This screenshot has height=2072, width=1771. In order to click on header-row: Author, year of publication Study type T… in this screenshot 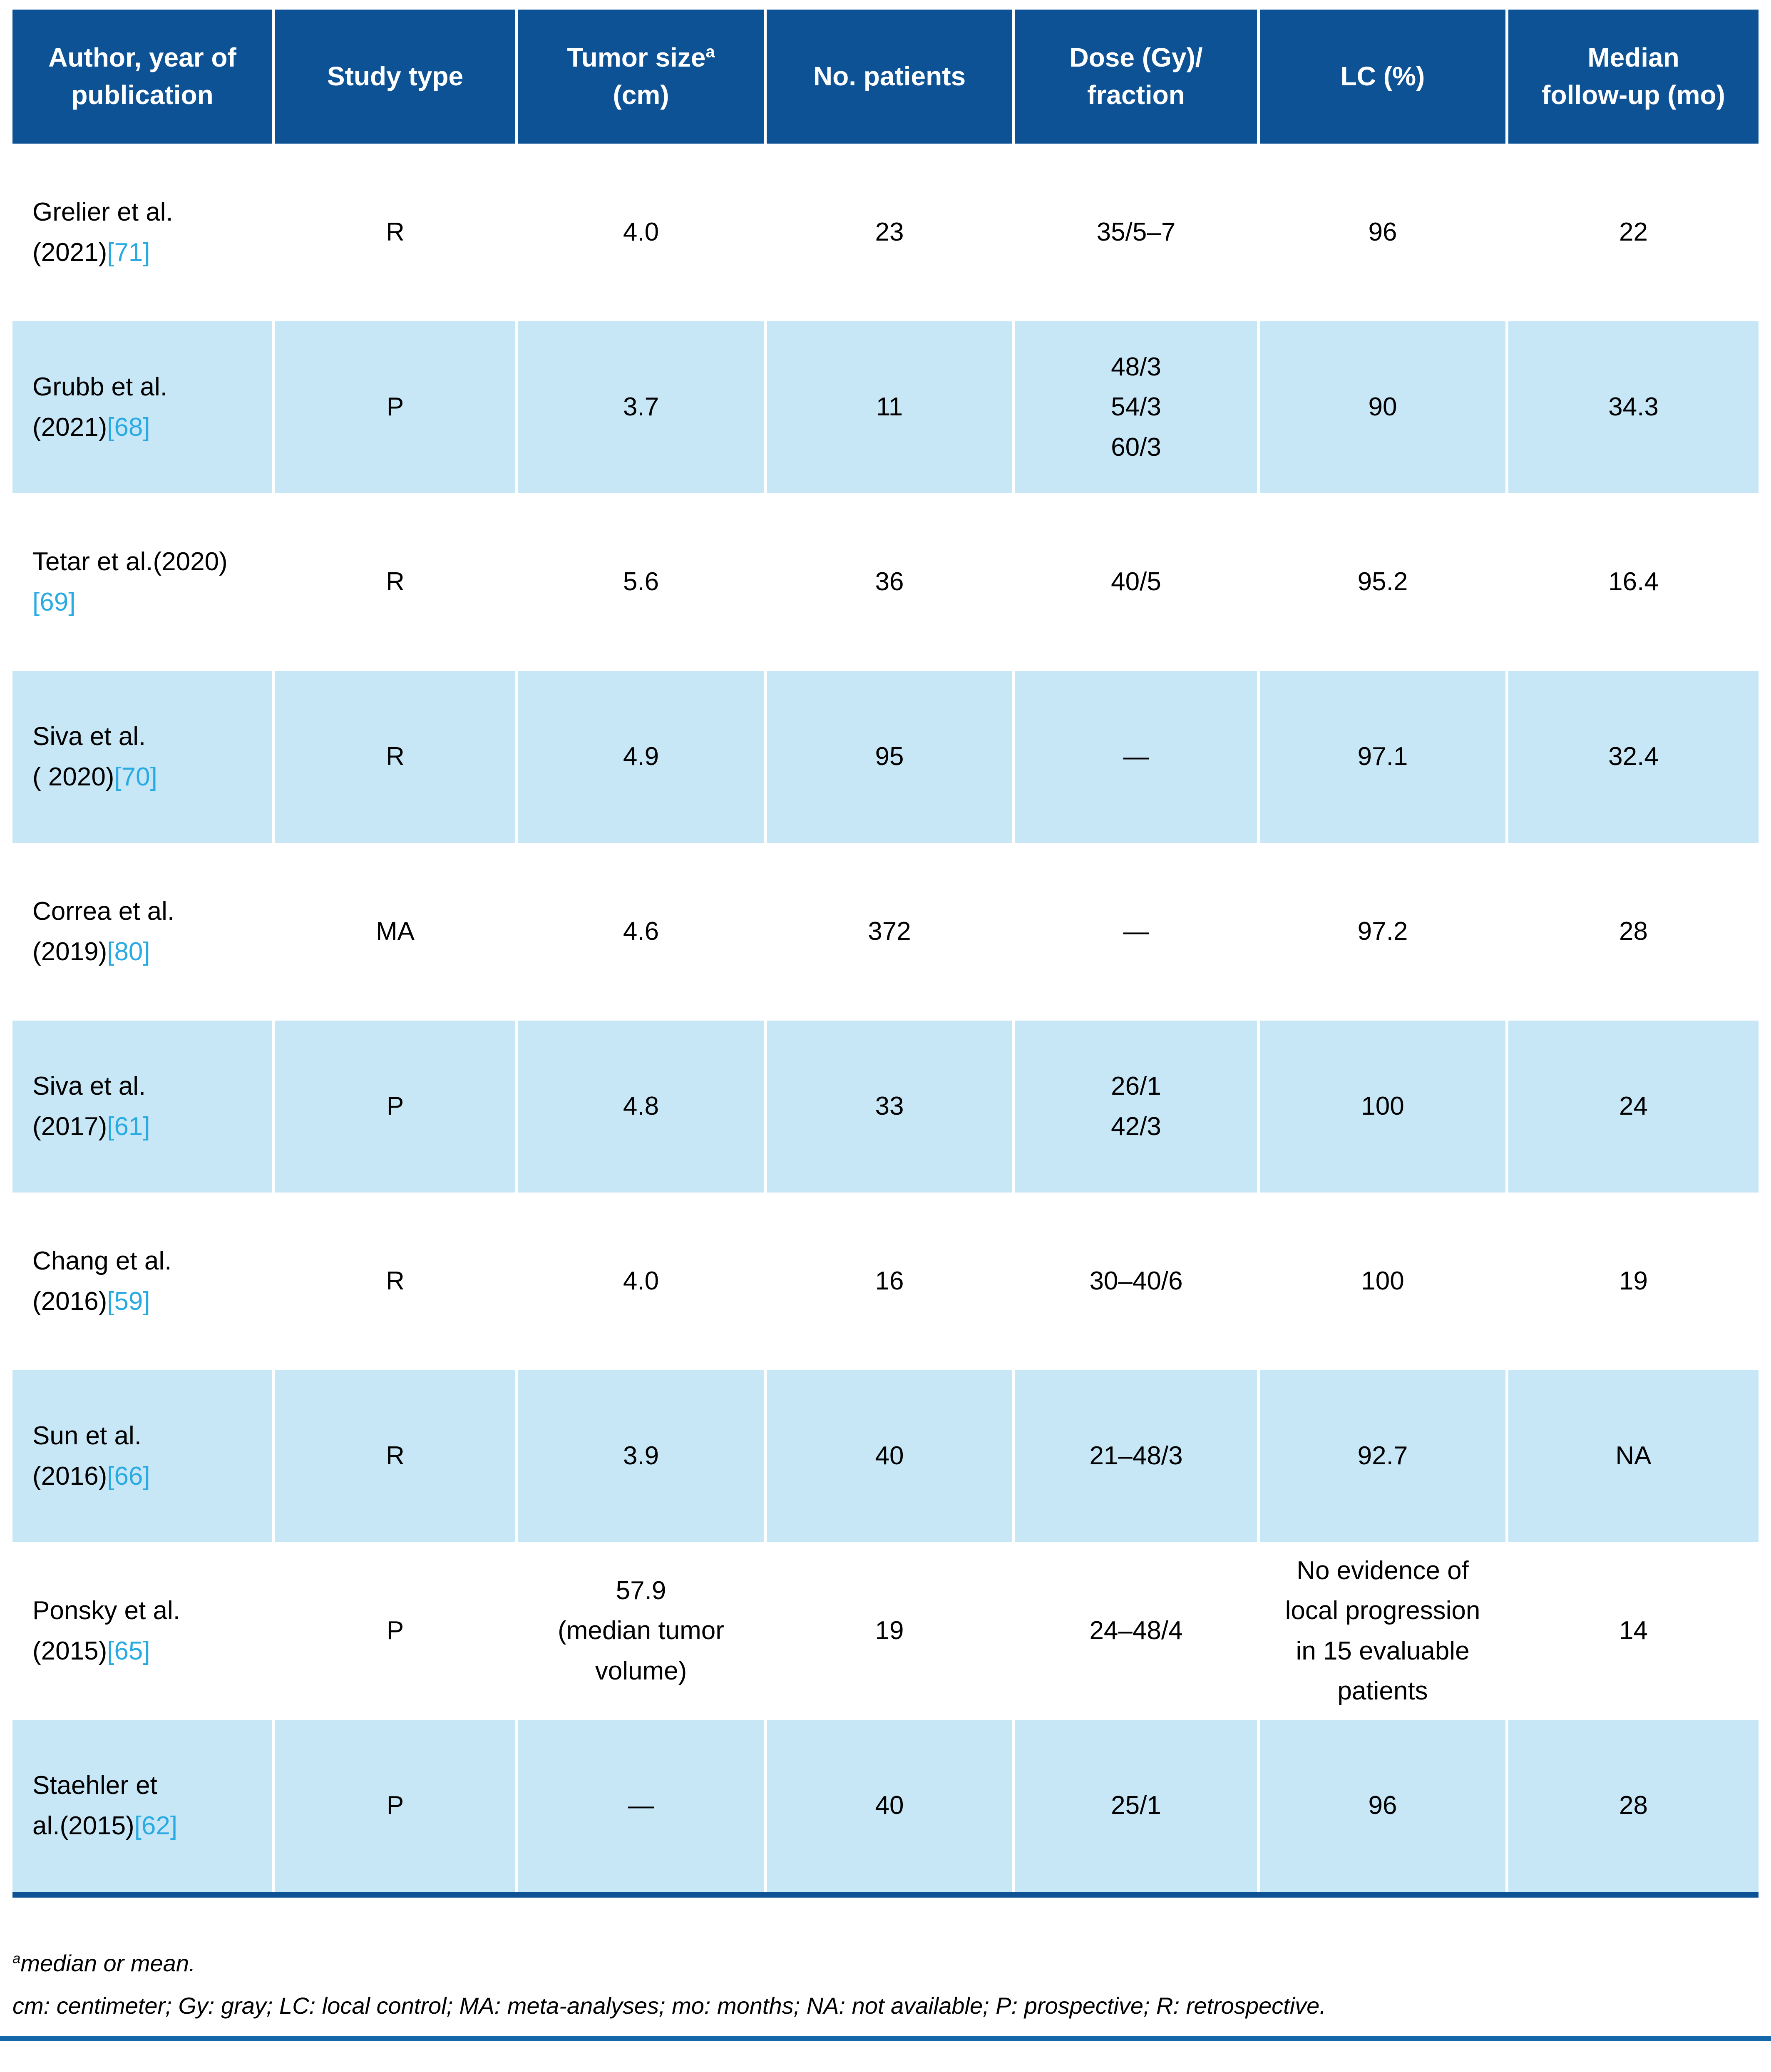, I will do `click(885, 77)`.